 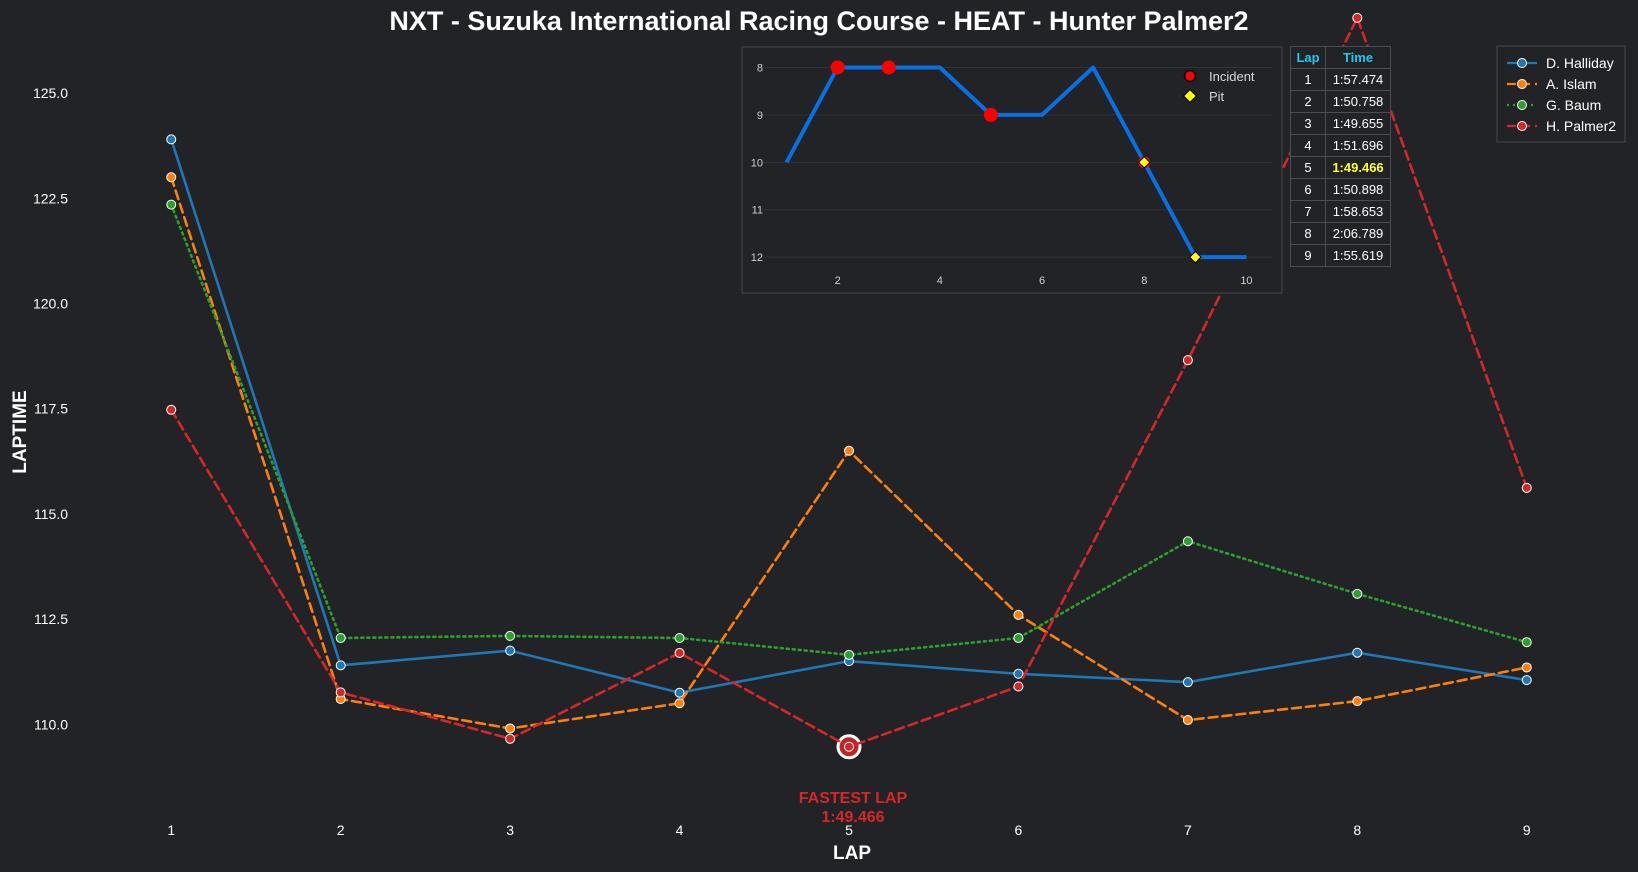 I want to click on inset-y-tick-label: 10, so click(x=757, y=163).